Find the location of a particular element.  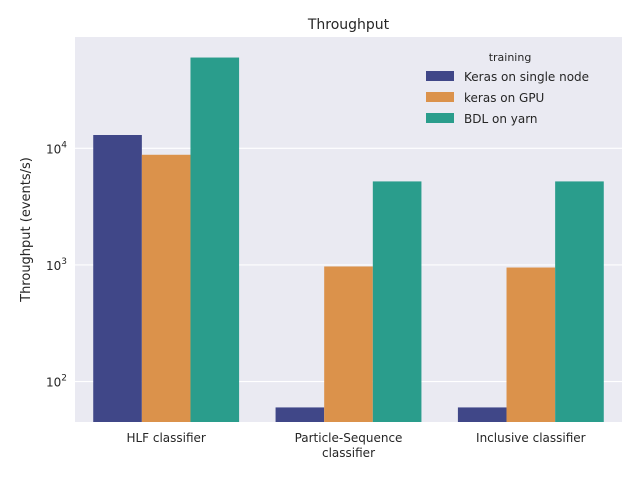

y-tick-label: 10² is located at coordinates (56, 382).